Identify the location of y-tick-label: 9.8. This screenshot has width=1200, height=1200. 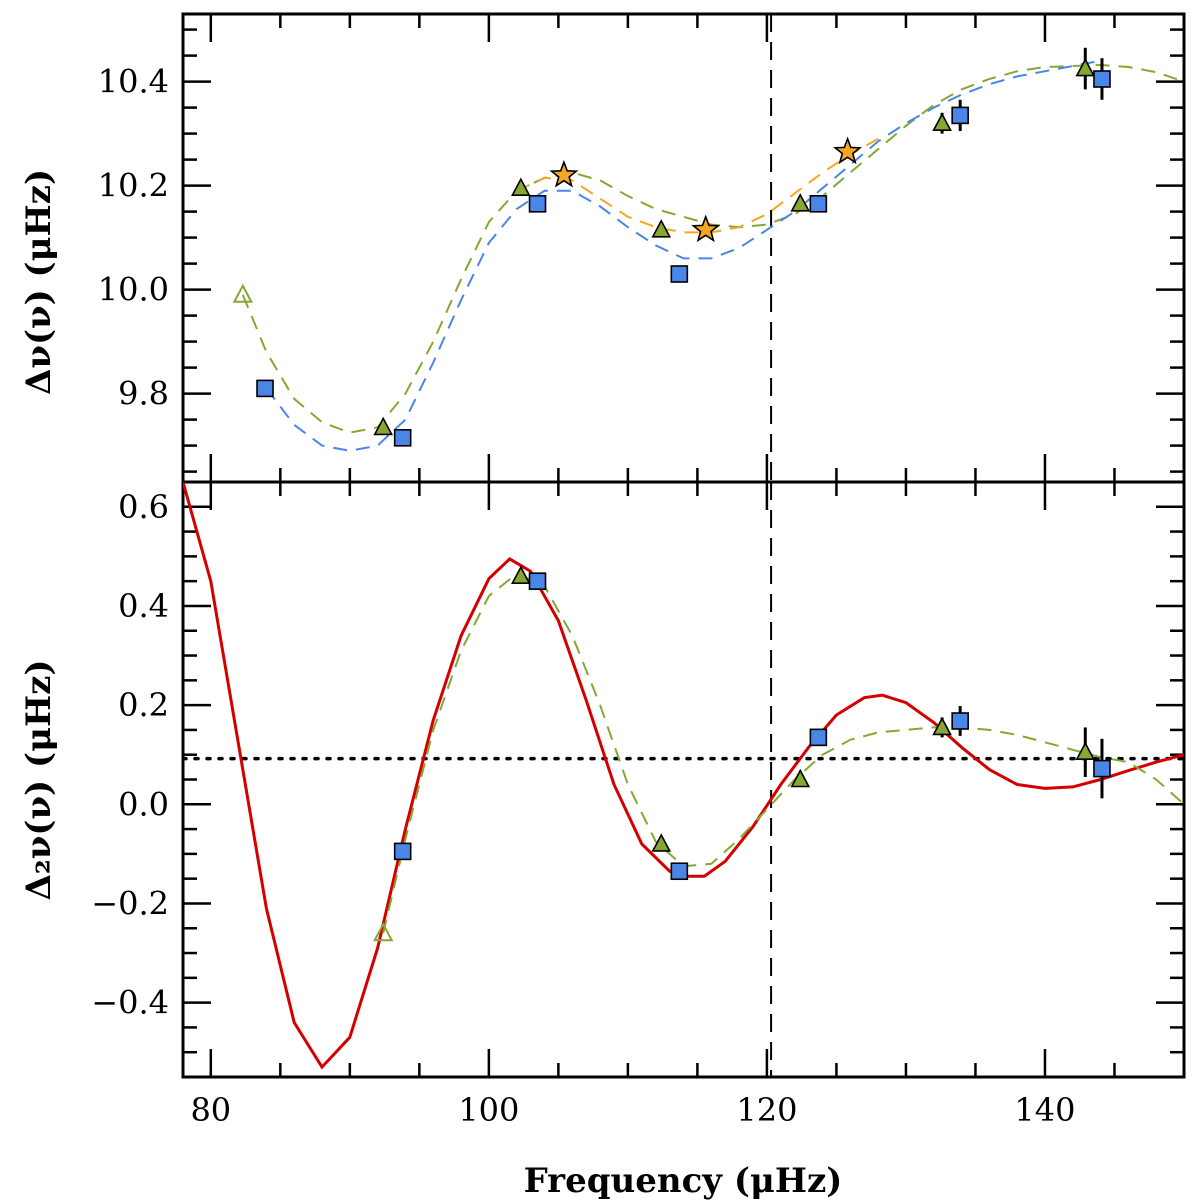
(143, 394).